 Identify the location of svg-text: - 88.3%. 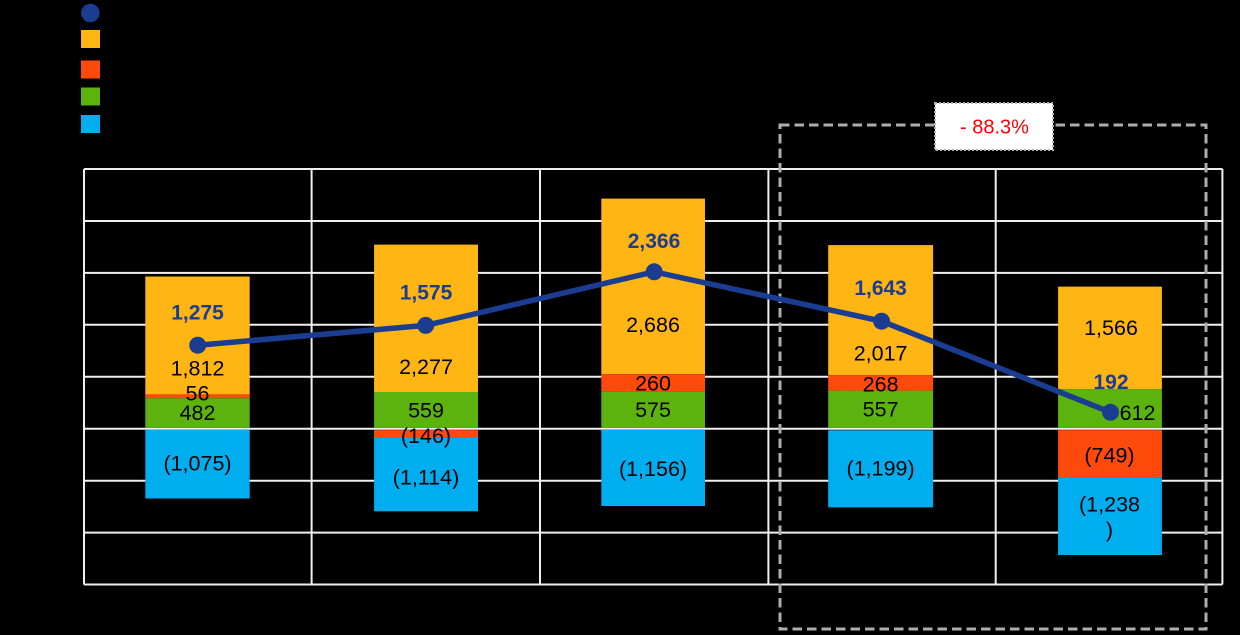
(994, 128).